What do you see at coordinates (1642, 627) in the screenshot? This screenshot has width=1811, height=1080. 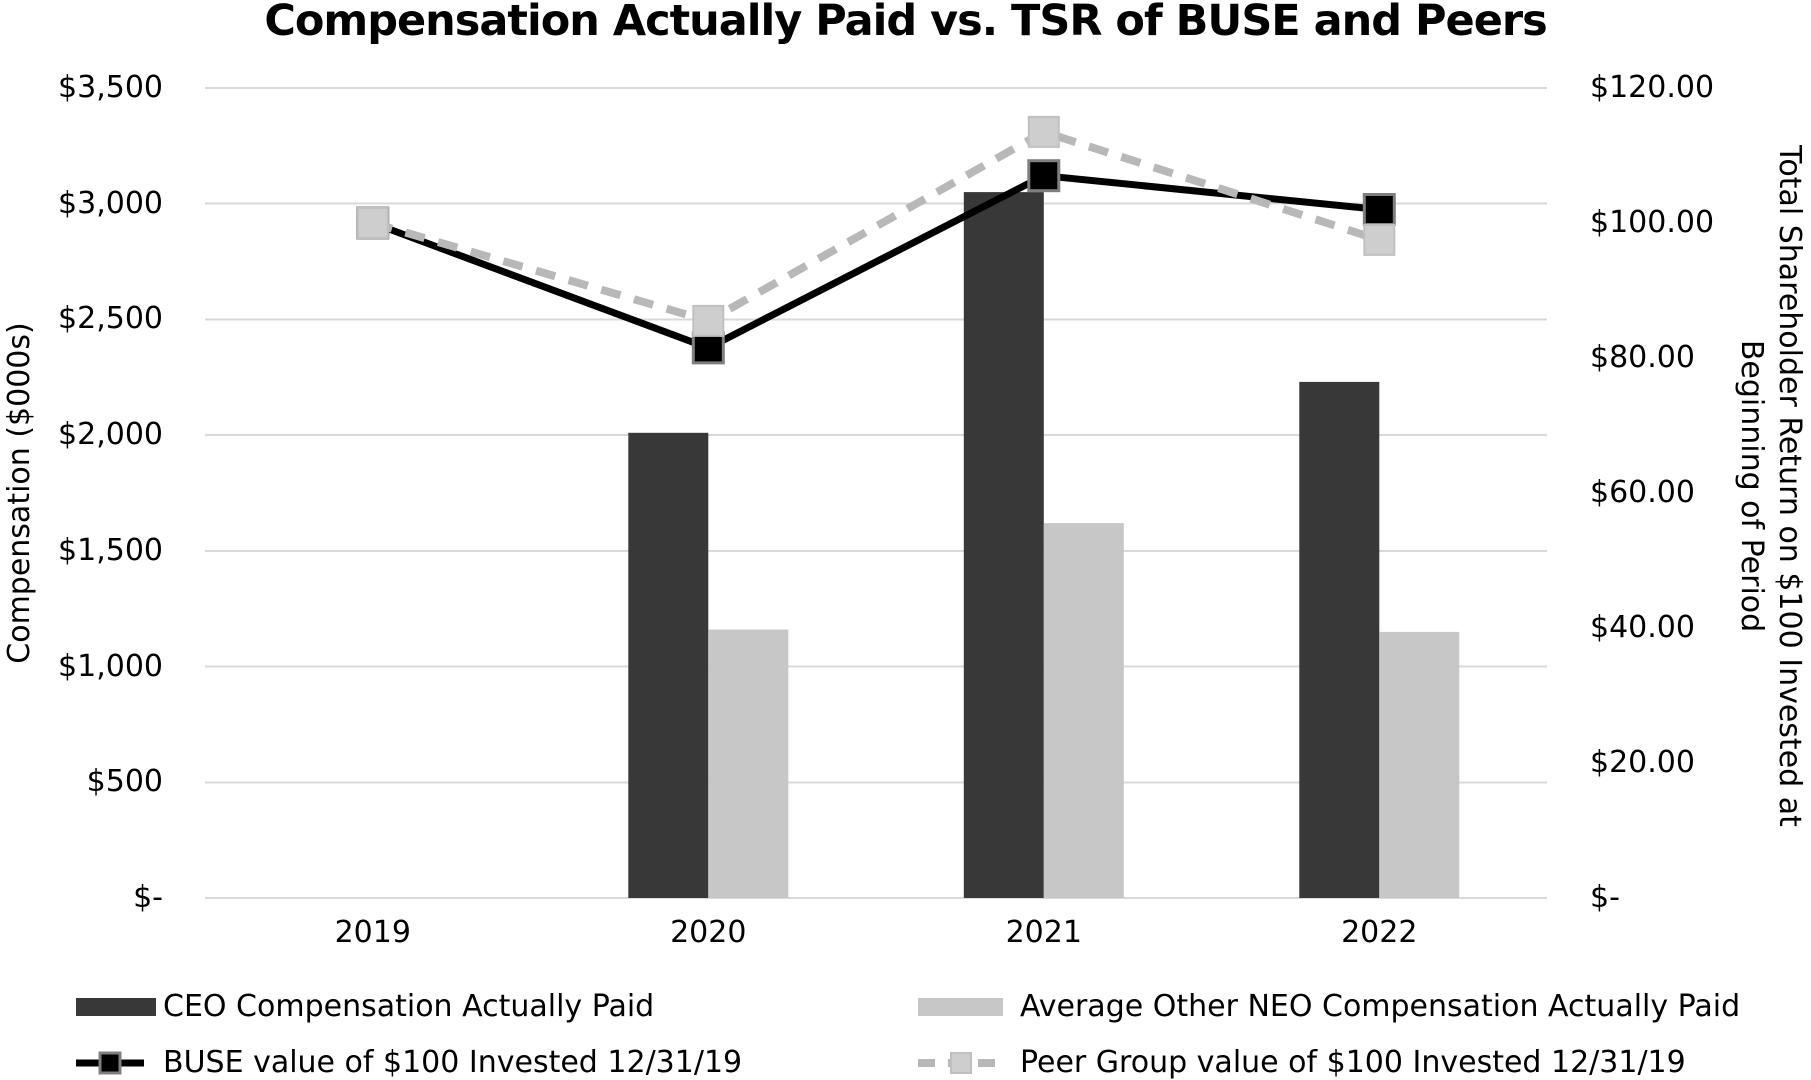 I see `right-tick-label: $40.00` at bounding box center [1642, 627].